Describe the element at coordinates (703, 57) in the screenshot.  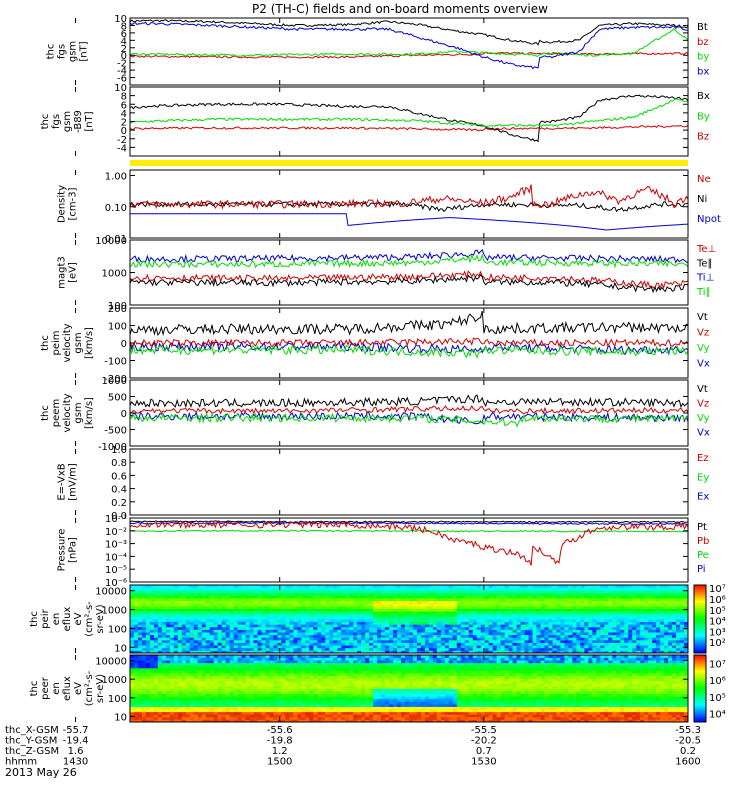
I see `legend-label: by` at that location.